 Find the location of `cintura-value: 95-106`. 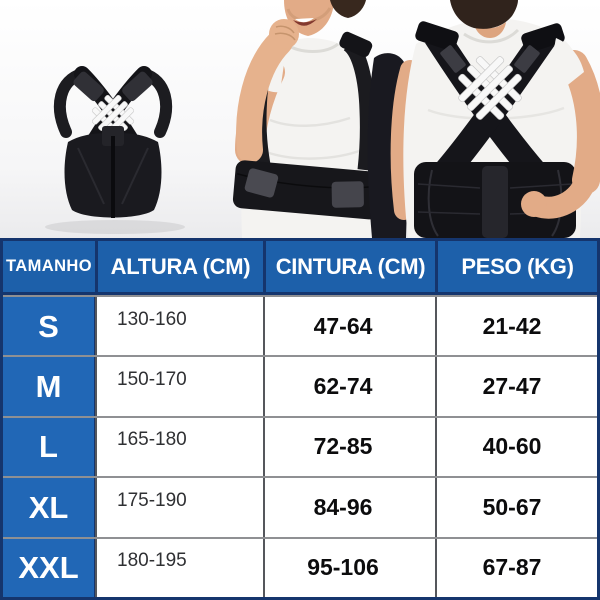

cintura-value: 95-106 is located at coordinates (349, 567).